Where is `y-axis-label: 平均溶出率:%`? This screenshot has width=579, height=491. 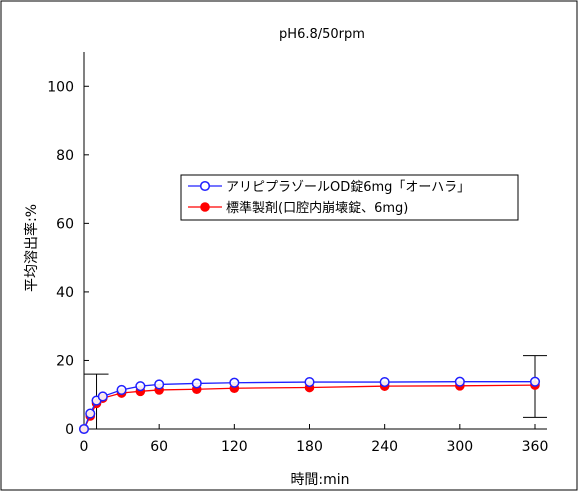 y-axis-label: 平均溶出率:% is located at coordinates (31, 248).